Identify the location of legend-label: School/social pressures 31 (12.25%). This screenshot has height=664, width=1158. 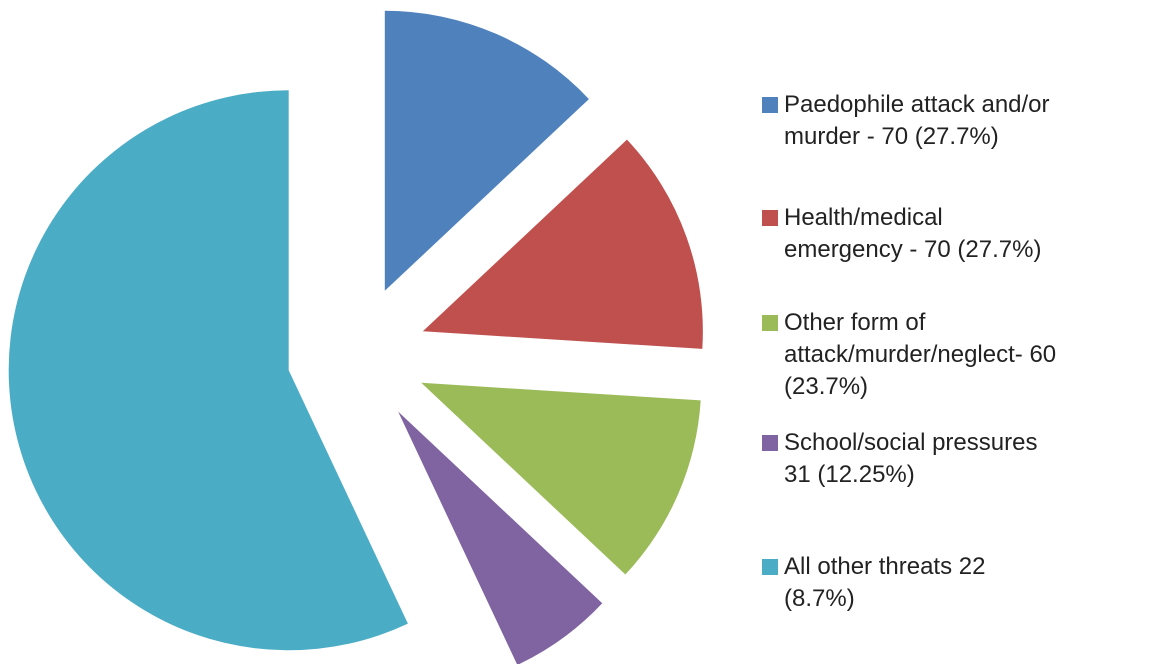
(911, 458).